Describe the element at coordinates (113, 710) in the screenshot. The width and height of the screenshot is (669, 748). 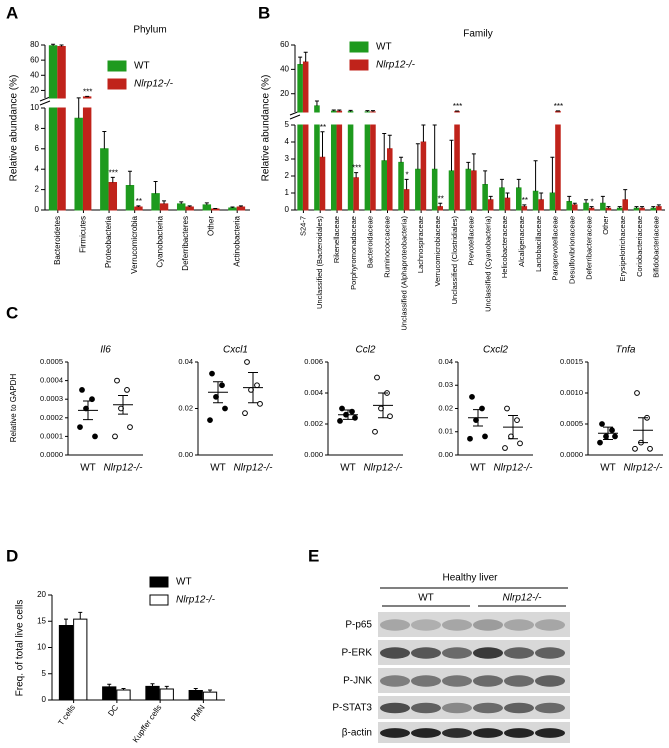
I see `x-tick-label: DC` at that location.